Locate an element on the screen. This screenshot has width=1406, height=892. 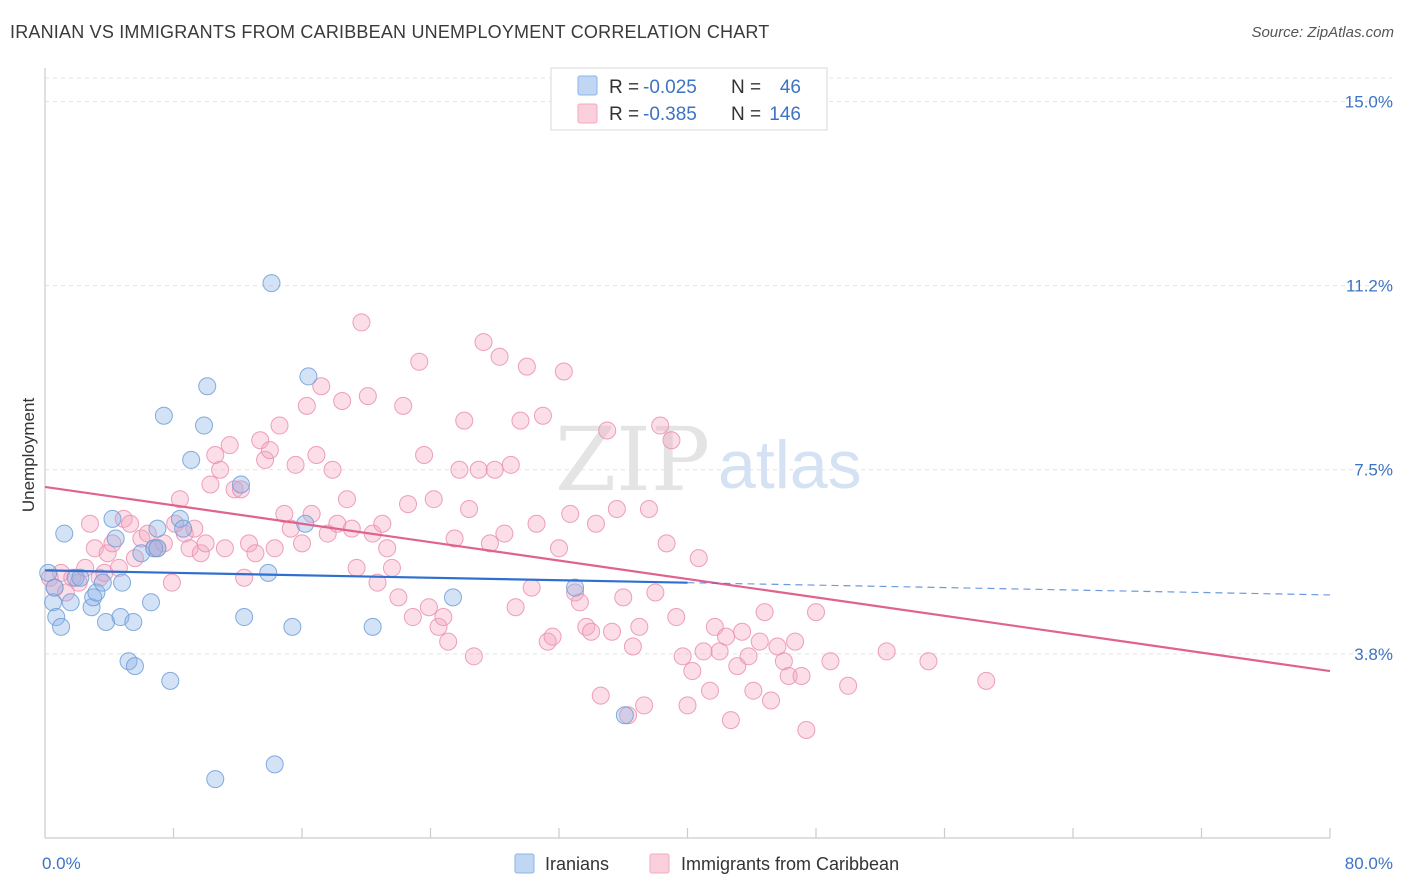
legend-row-caribbean: R = -0.385 N = 146 is located at coordinates (689, 114).